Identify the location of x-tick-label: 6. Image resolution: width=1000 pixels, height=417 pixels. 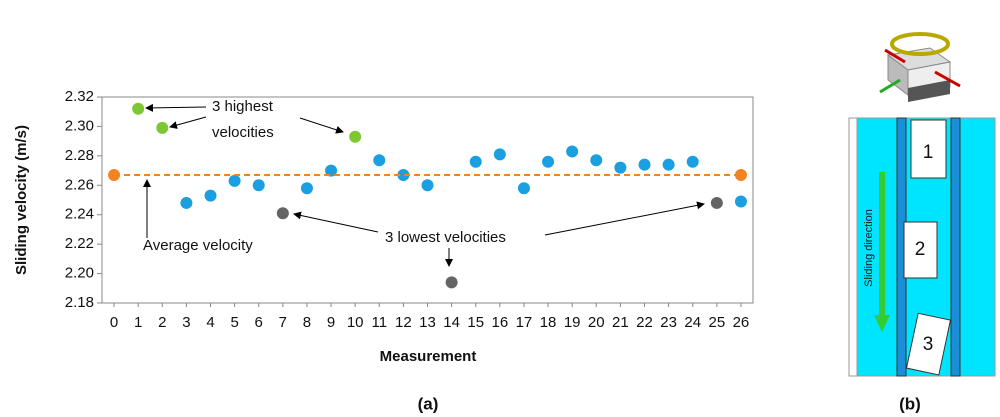
(259, 322).